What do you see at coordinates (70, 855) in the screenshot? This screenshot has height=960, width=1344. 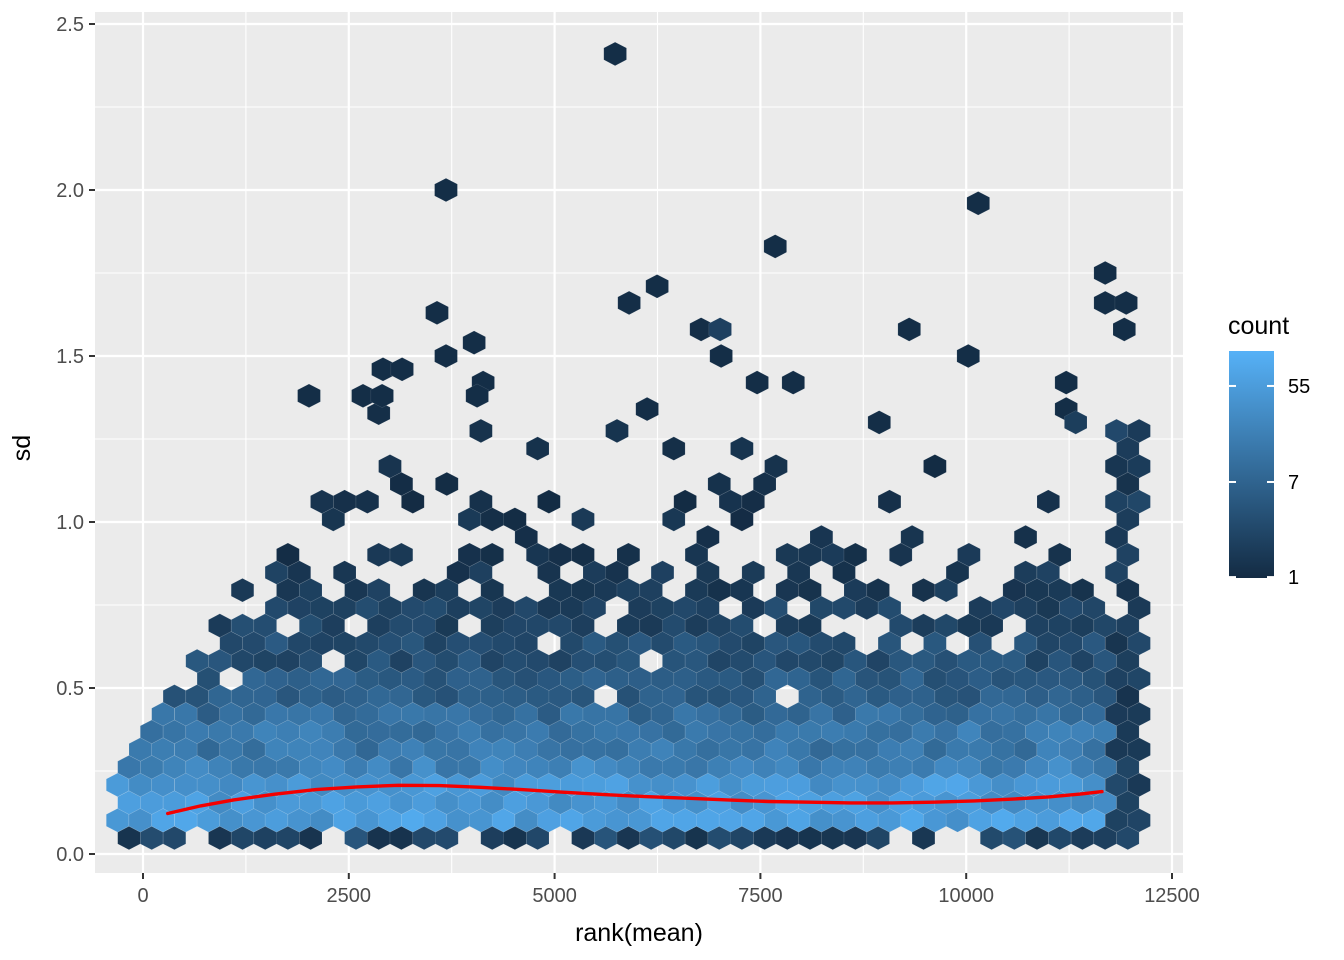 I see `y-tick-label: 0.0` at bounding box center [70, 855].